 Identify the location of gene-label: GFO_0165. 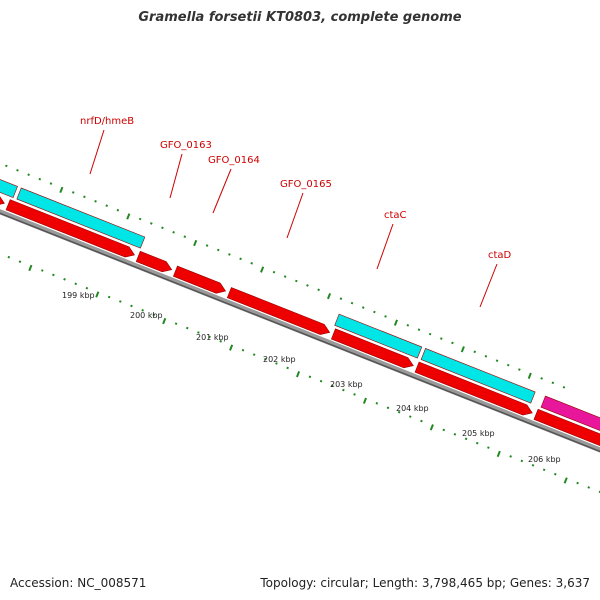
(306, 184).